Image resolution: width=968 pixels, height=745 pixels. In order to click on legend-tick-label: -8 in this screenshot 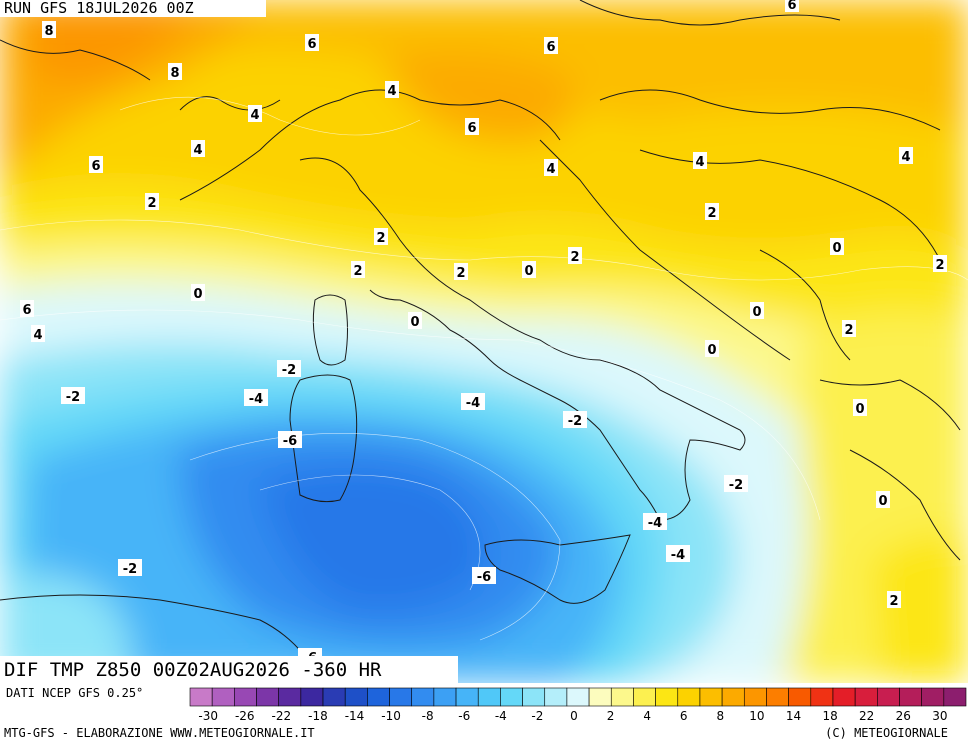, I will do `click(428, 716)`.